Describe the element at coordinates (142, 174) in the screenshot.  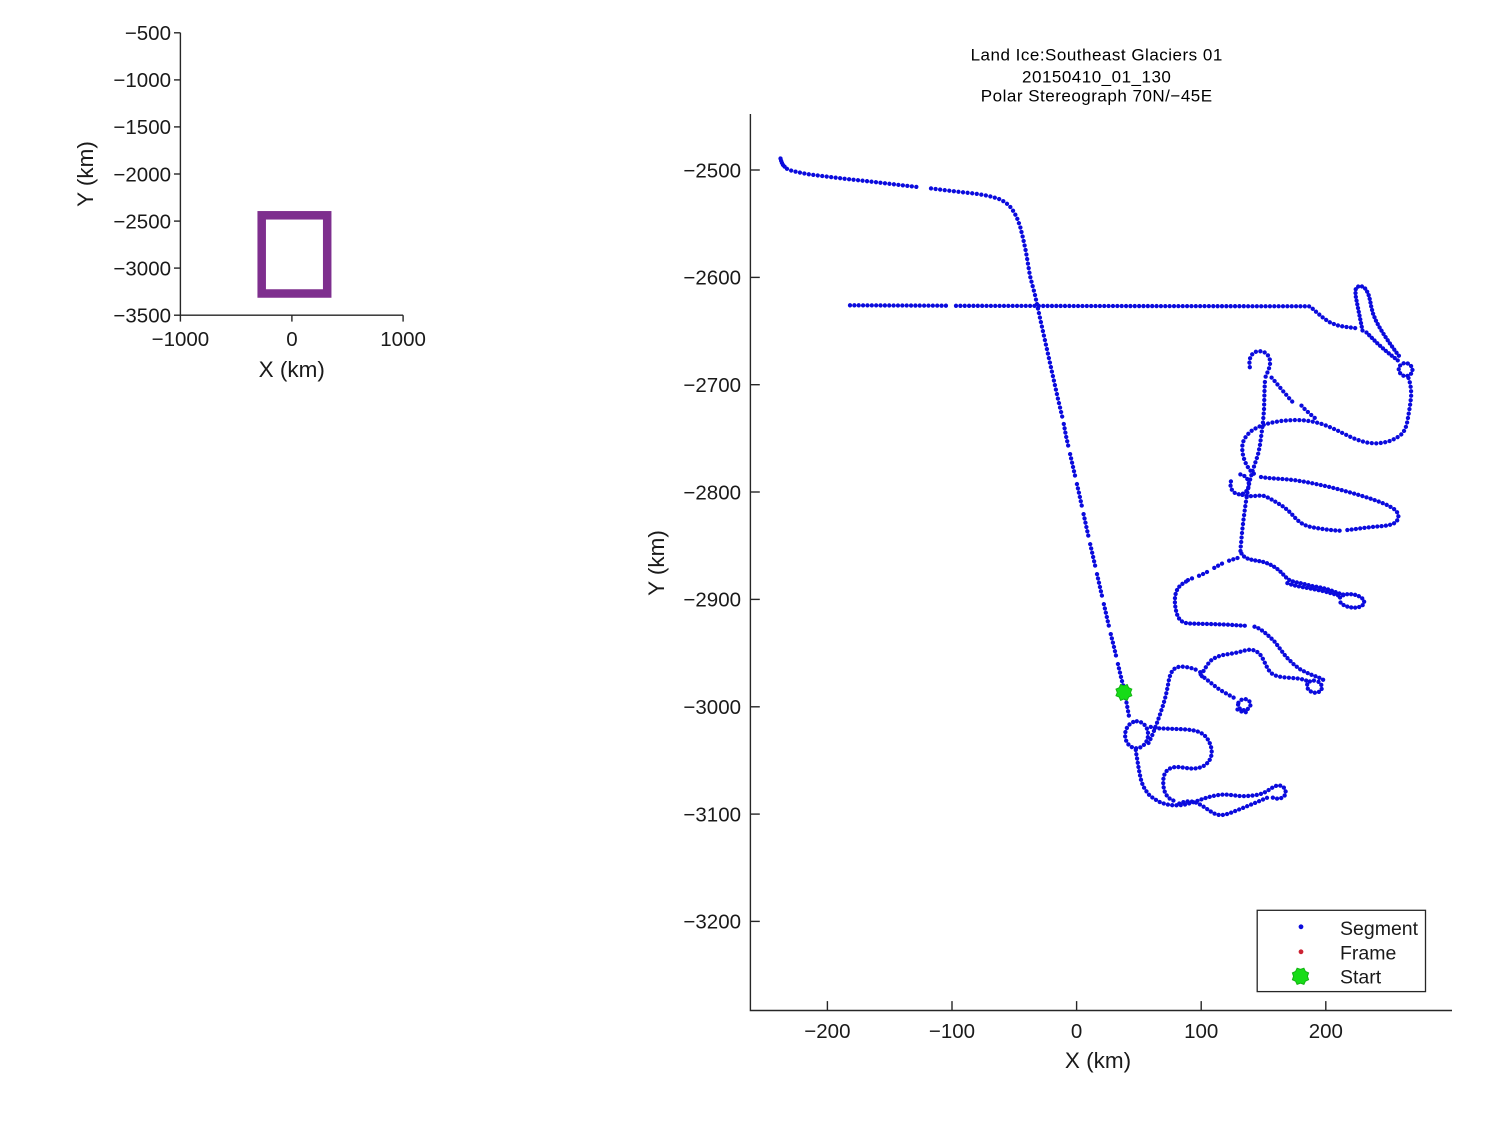
I see `svg-text: −2000` at that location.